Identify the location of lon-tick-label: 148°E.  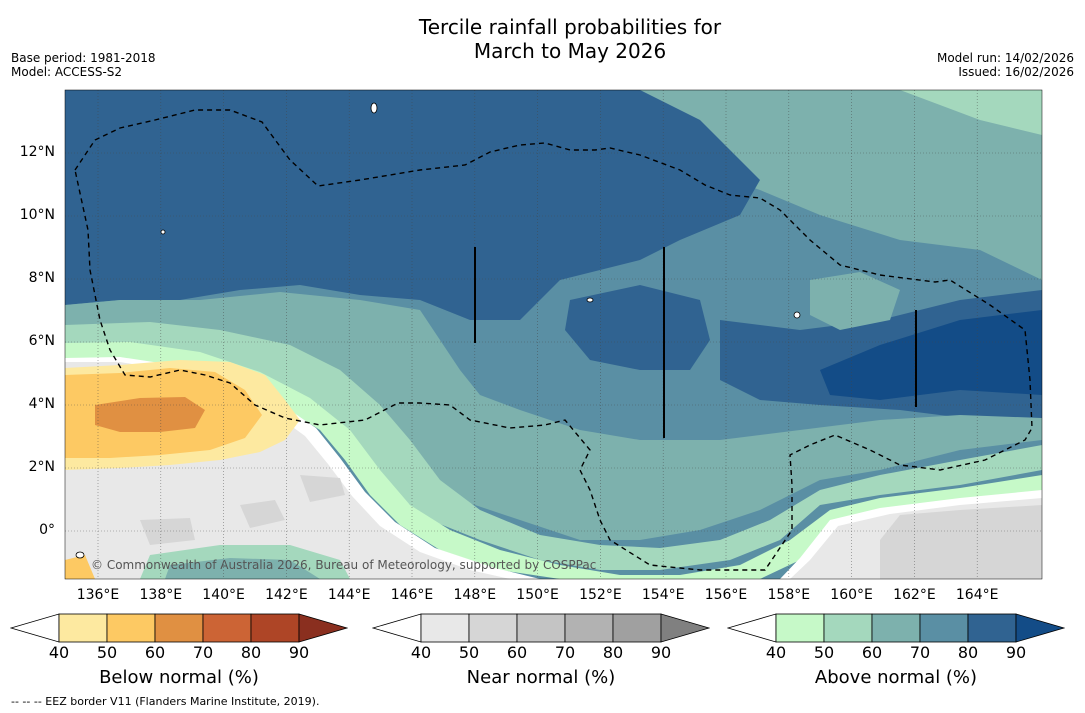
(475, 595).